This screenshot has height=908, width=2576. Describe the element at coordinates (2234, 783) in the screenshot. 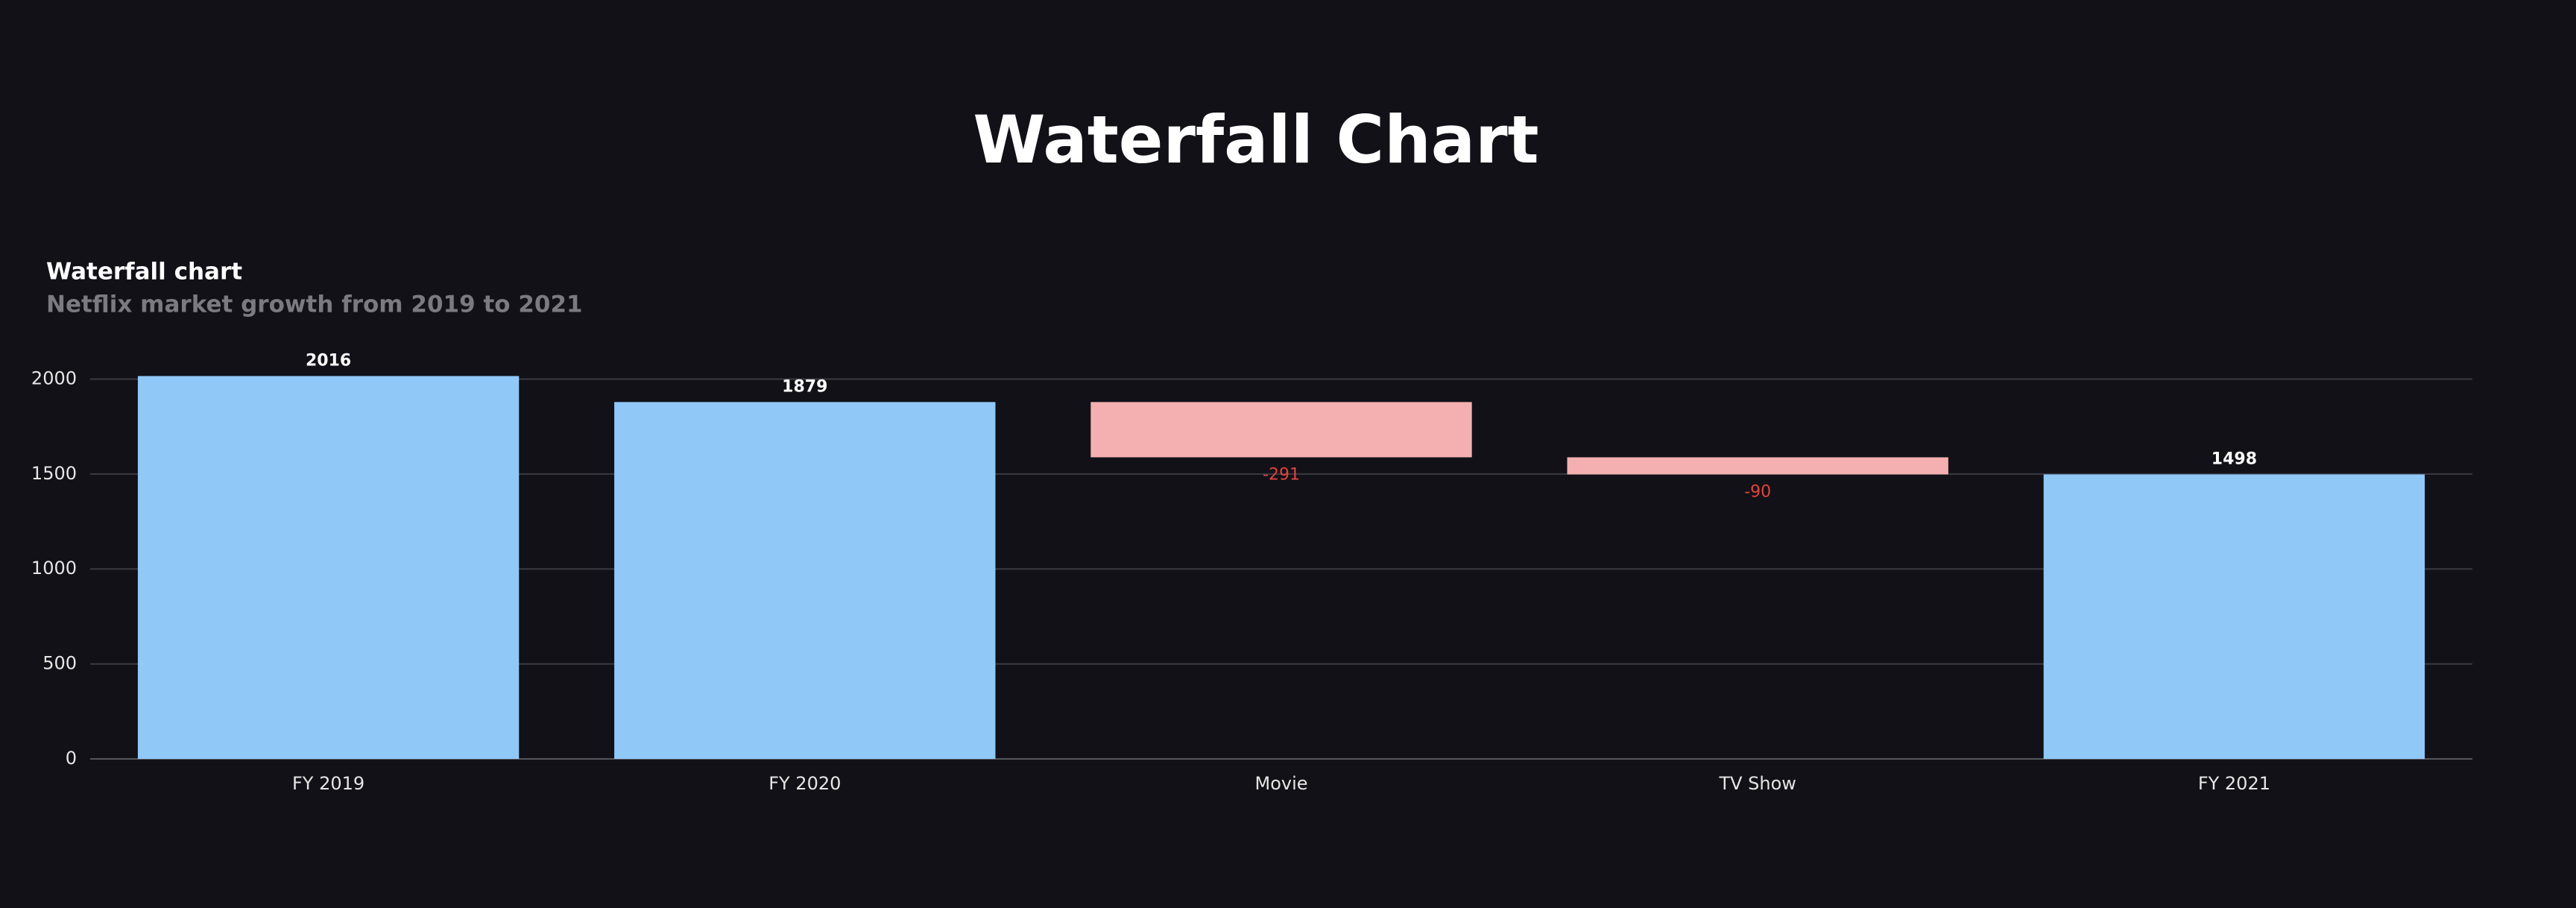

I see `x-tick-label: FY 2021` at that location.